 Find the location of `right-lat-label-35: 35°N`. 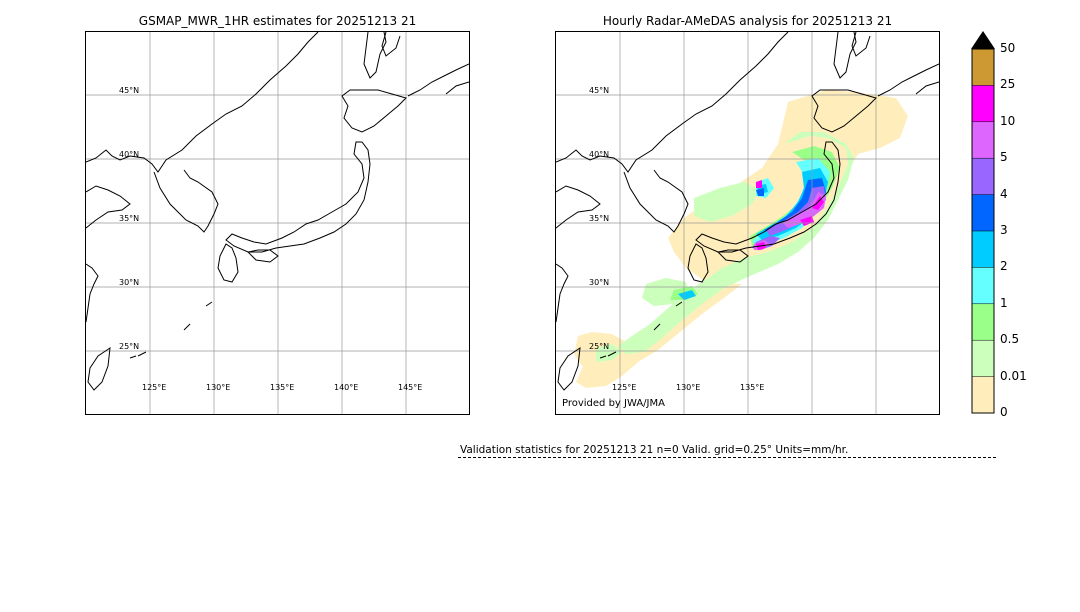

right-lat-label-35: 35°N is located at coordinates (599, 218).